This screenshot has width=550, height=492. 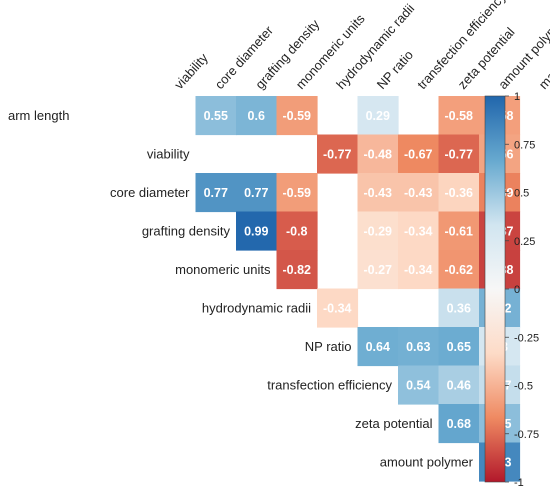 I want to click on row-label-amount-polymer: amount polymer, so click(x=427, y=461).